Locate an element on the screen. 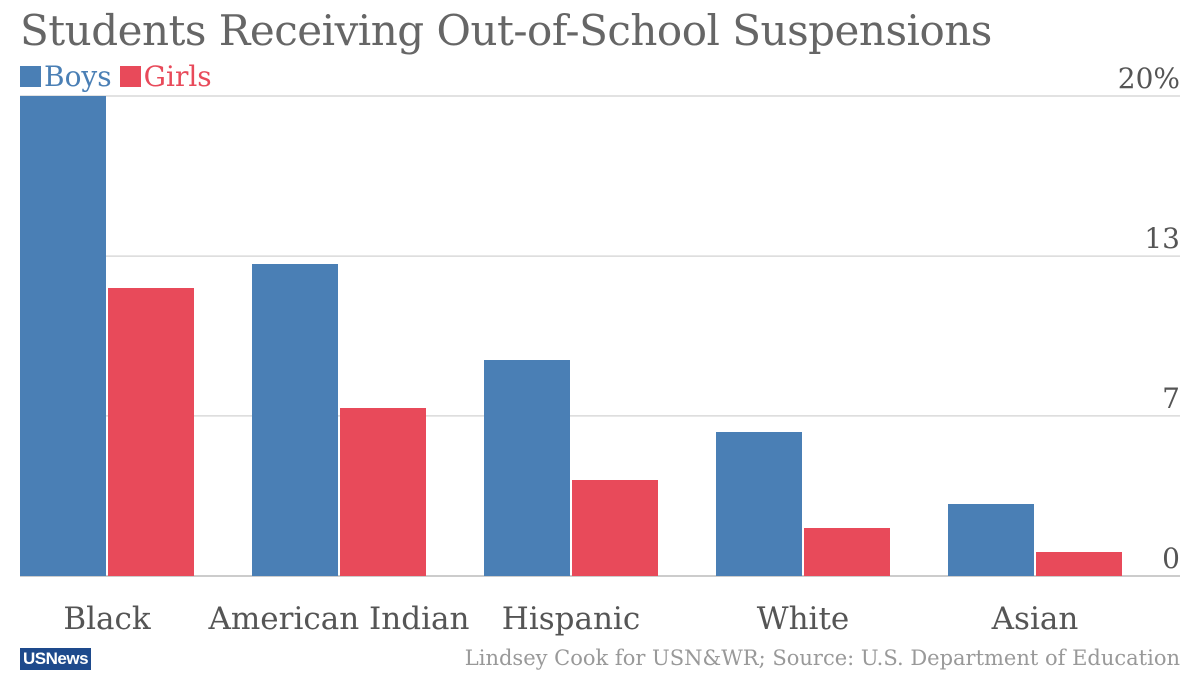 This screenshot has height=676, width=1200. y-tick-label: 20% is located at coordinates (1149, 78).